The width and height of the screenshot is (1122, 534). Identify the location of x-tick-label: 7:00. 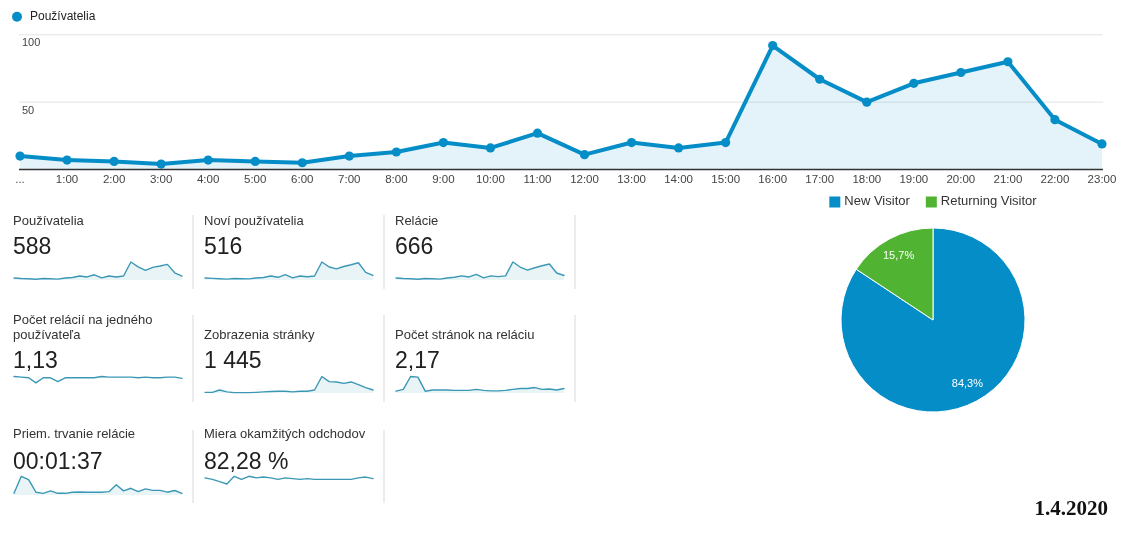
(349, 179).